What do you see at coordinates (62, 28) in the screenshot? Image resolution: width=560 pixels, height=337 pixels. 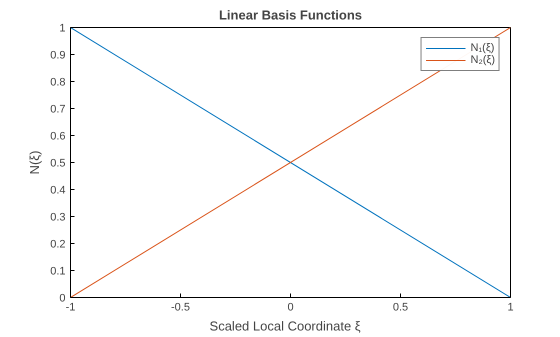 I see `y-tick-label: 1` at bounding box center [62, 28].